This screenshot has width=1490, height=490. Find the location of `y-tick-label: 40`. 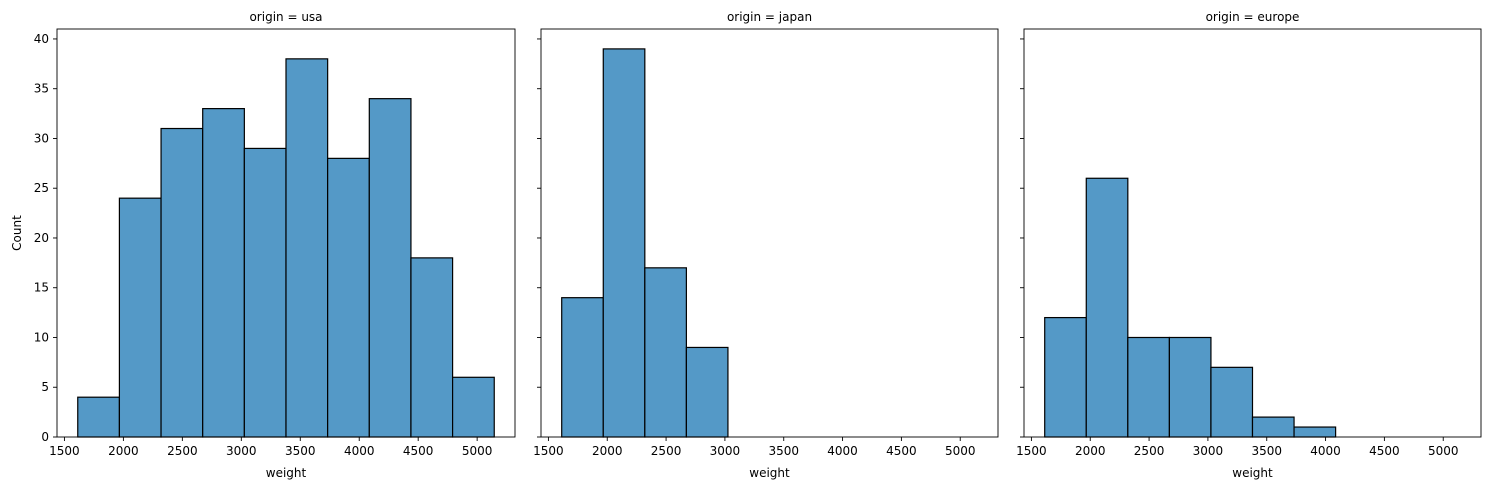

y-tick-label: 40 is located at coordinates (41, 39).